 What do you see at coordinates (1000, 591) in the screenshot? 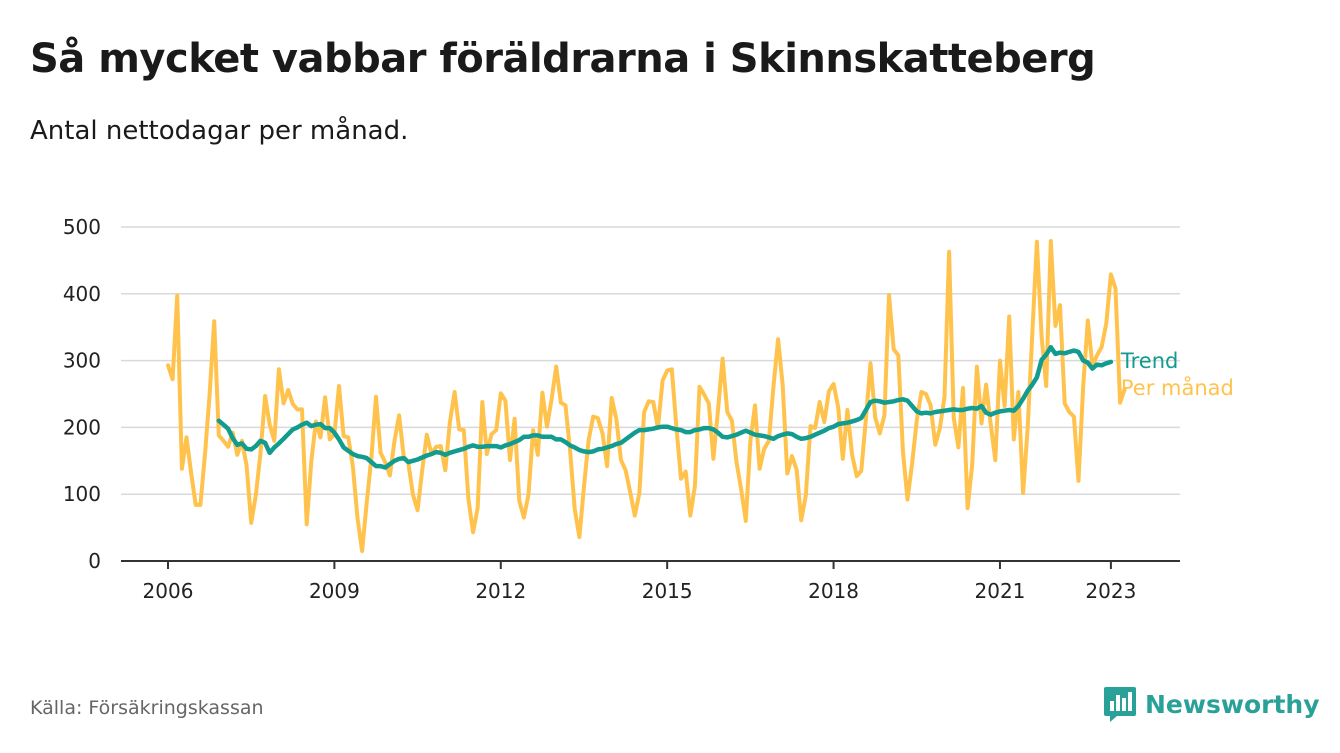
I see `x-tick-label-2021: 2021` at bounding box center [1000, 591].